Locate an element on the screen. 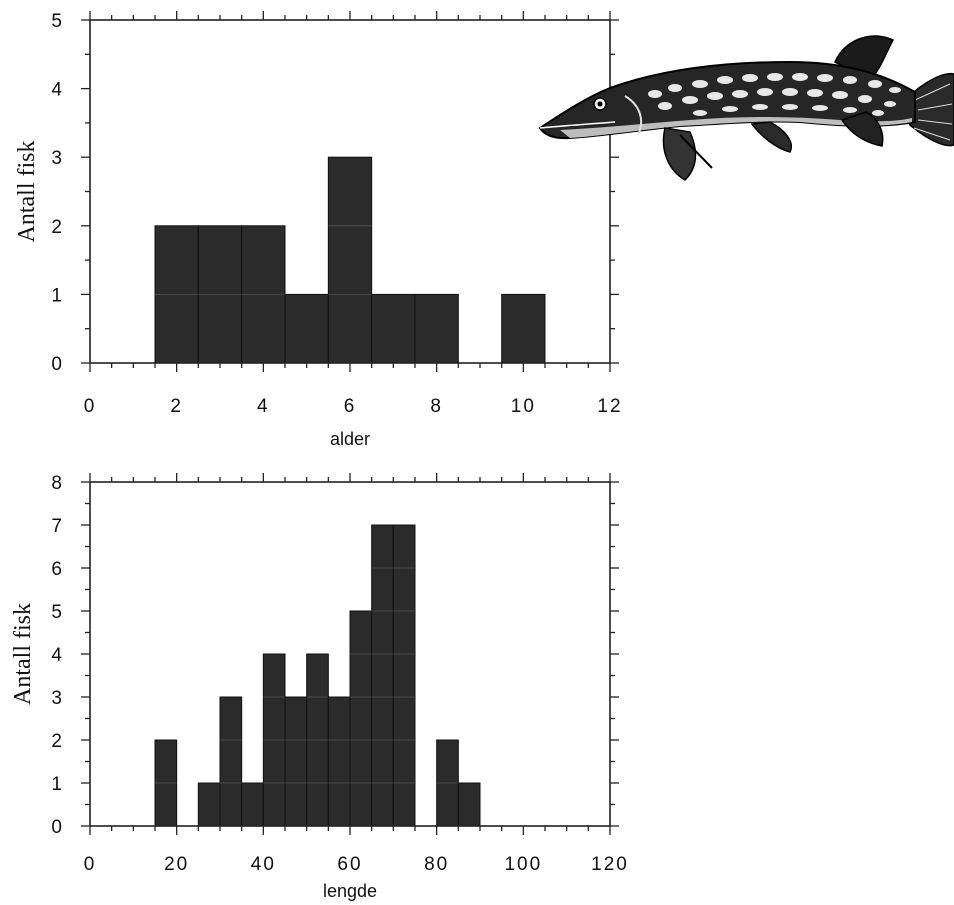 The height and width of the screenshot is (905, 954). x-tick-label: 6 is located at coordinates (350, 406).